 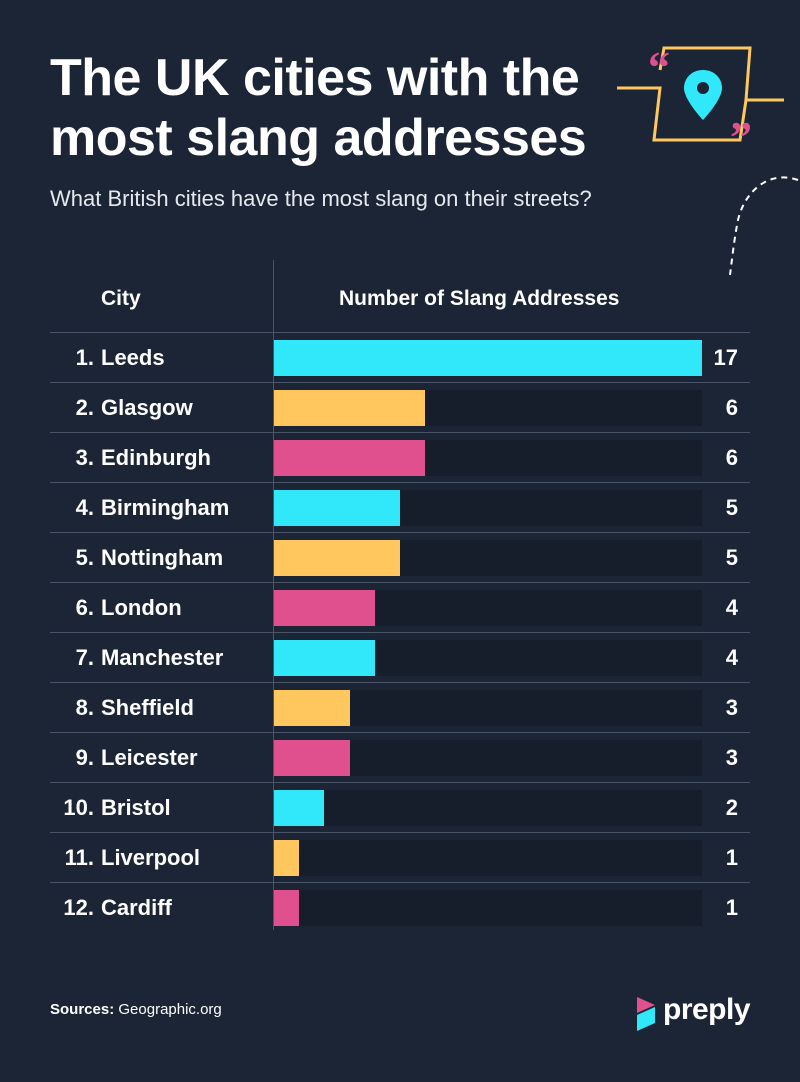 What do you see at coordinates (84, 707) in the screenshot?
I see `rank-label: 8.` at bounding box center [84, 707].